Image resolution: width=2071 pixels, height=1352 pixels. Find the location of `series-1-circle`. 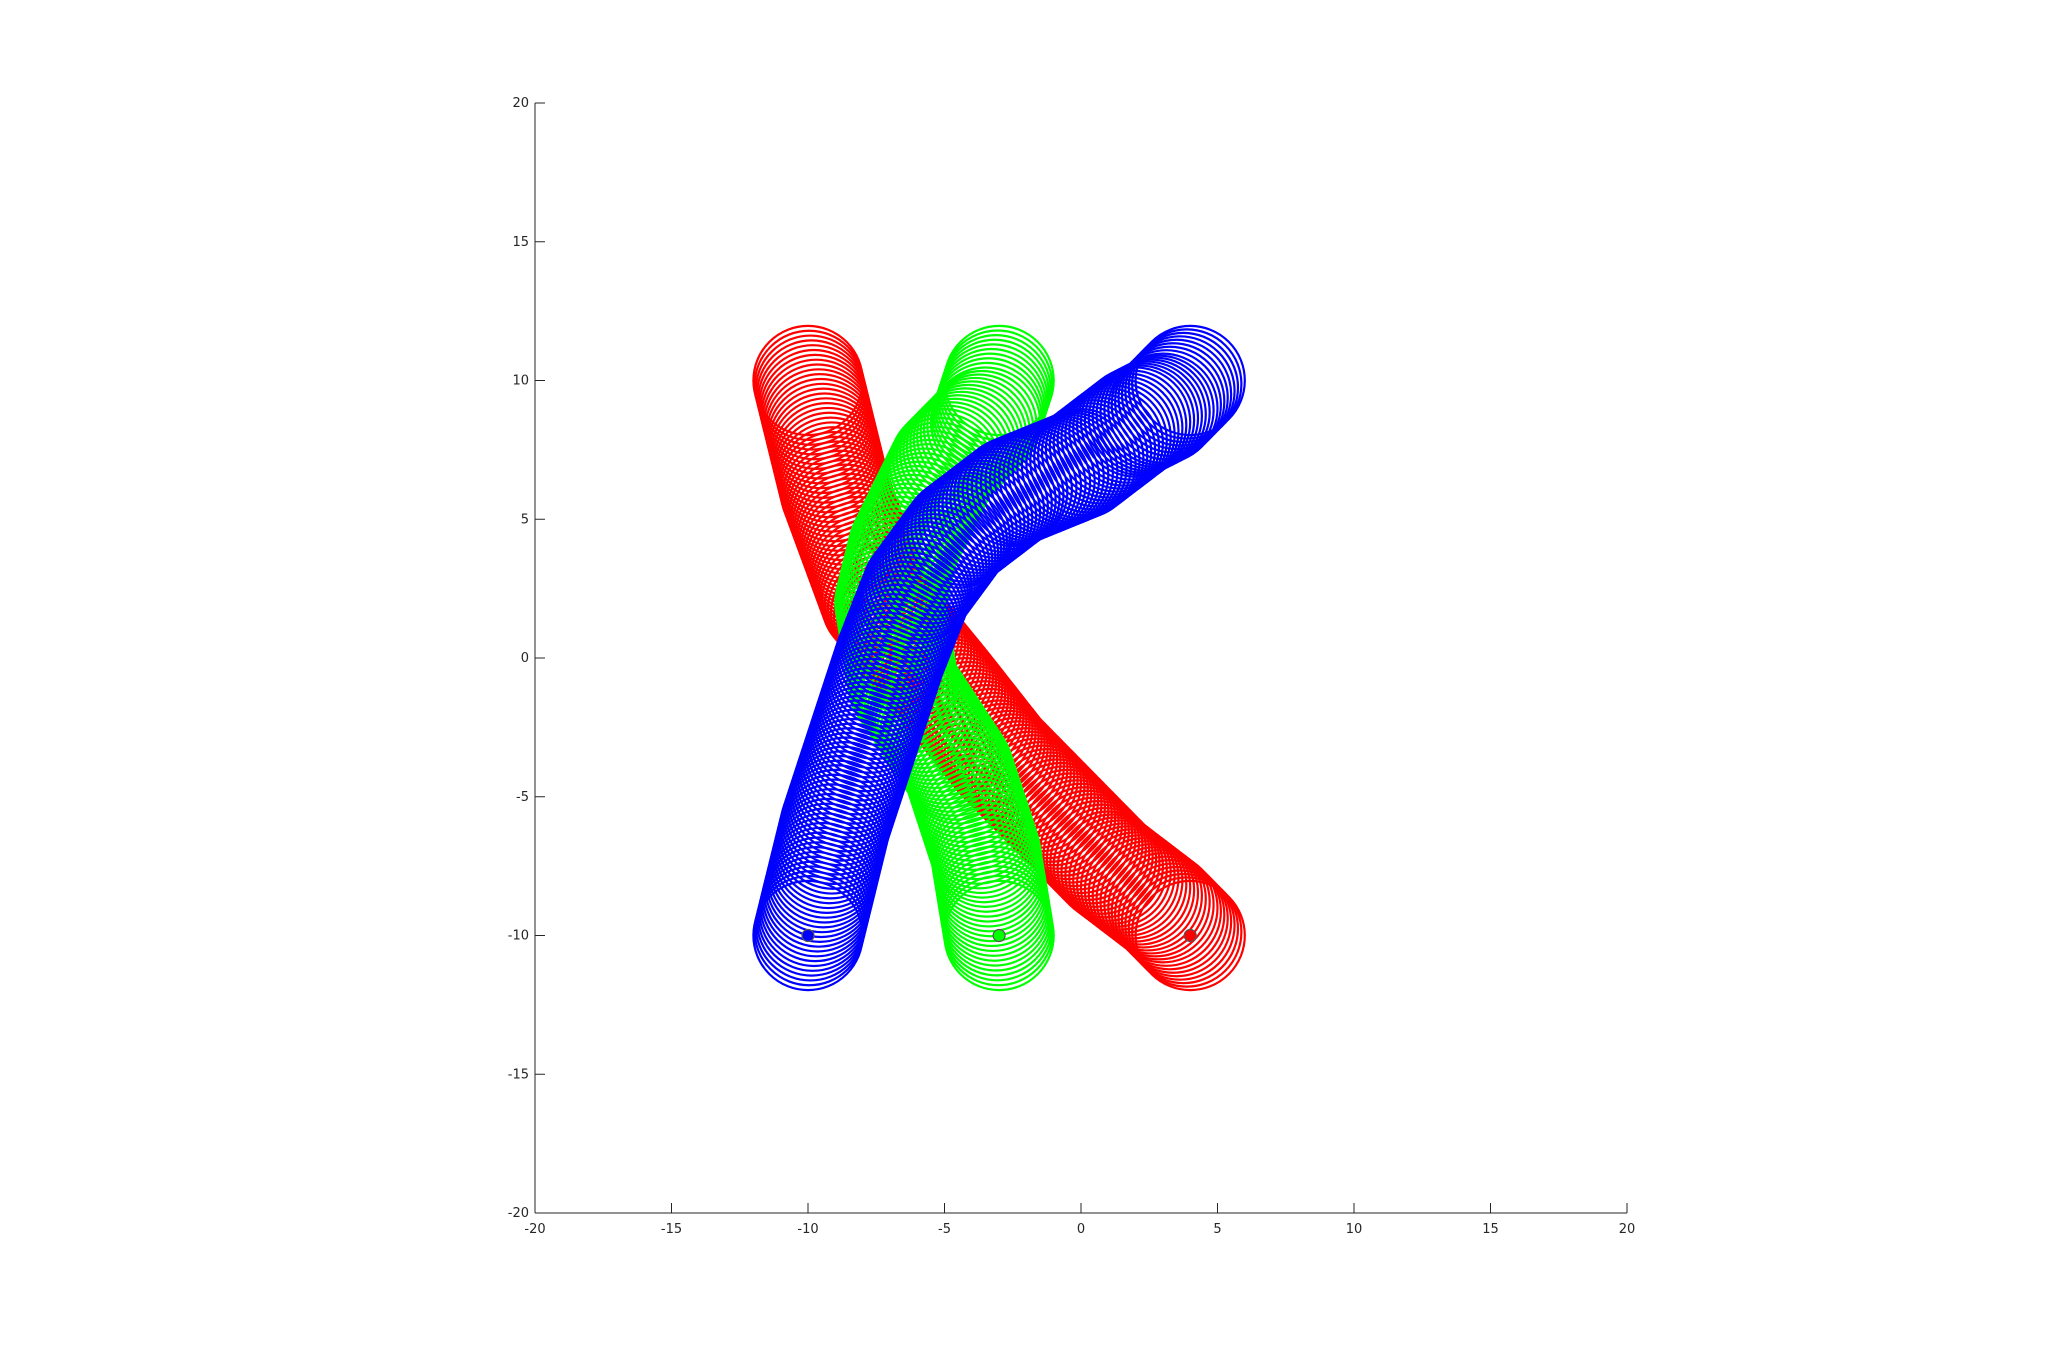

series-1-circle is located at coordinates (999, 935).